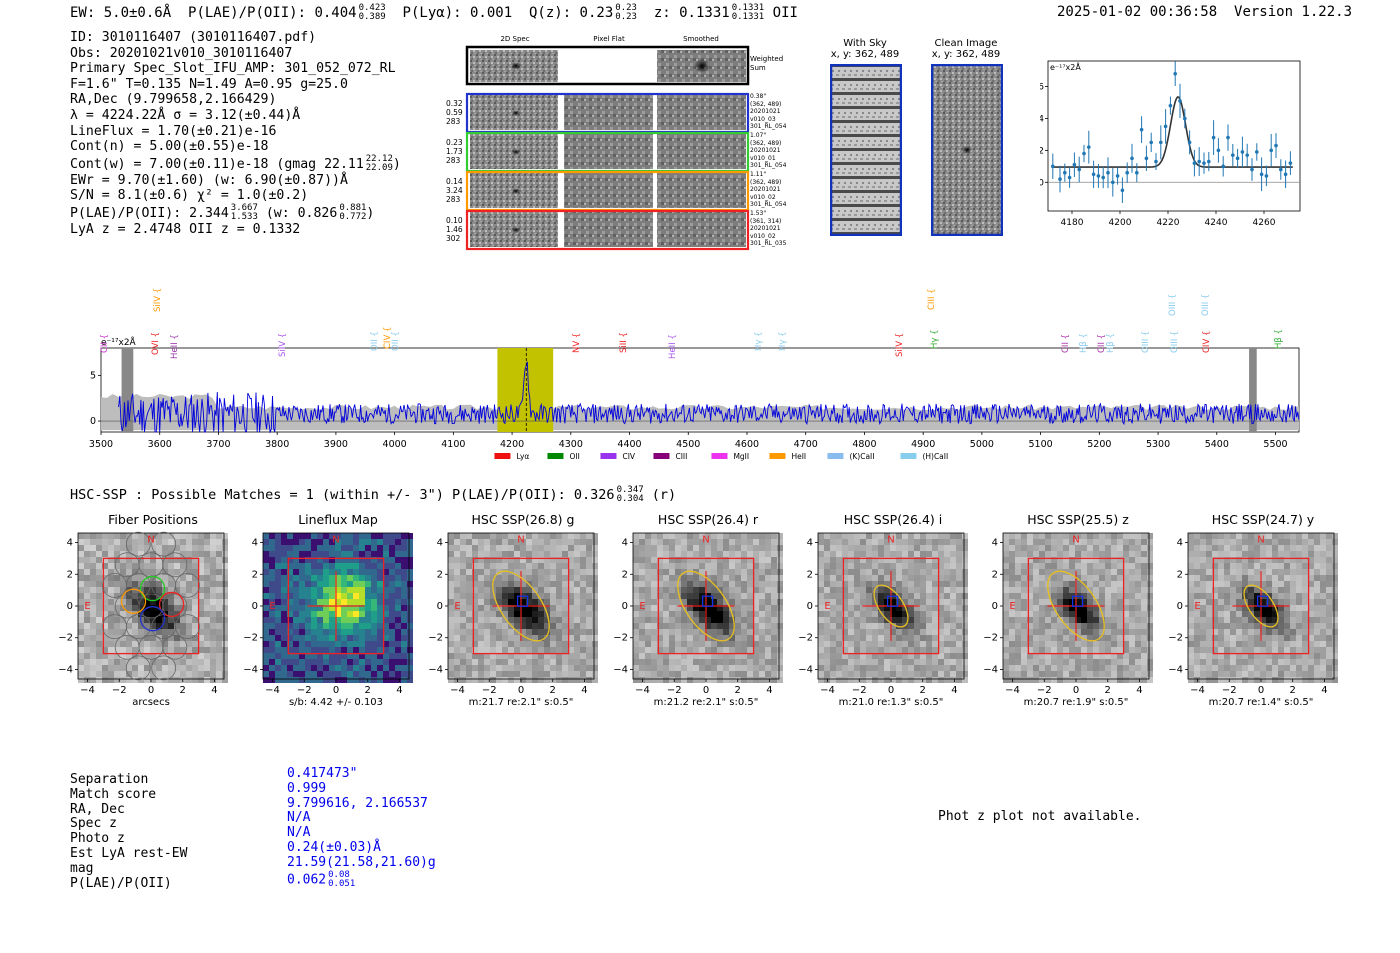 The width and height of the screenshot is (1400, 953). Describe the element at coordinates (642, 690) in the screenshot. I see `hsc-xtick-label: −4` at that location.